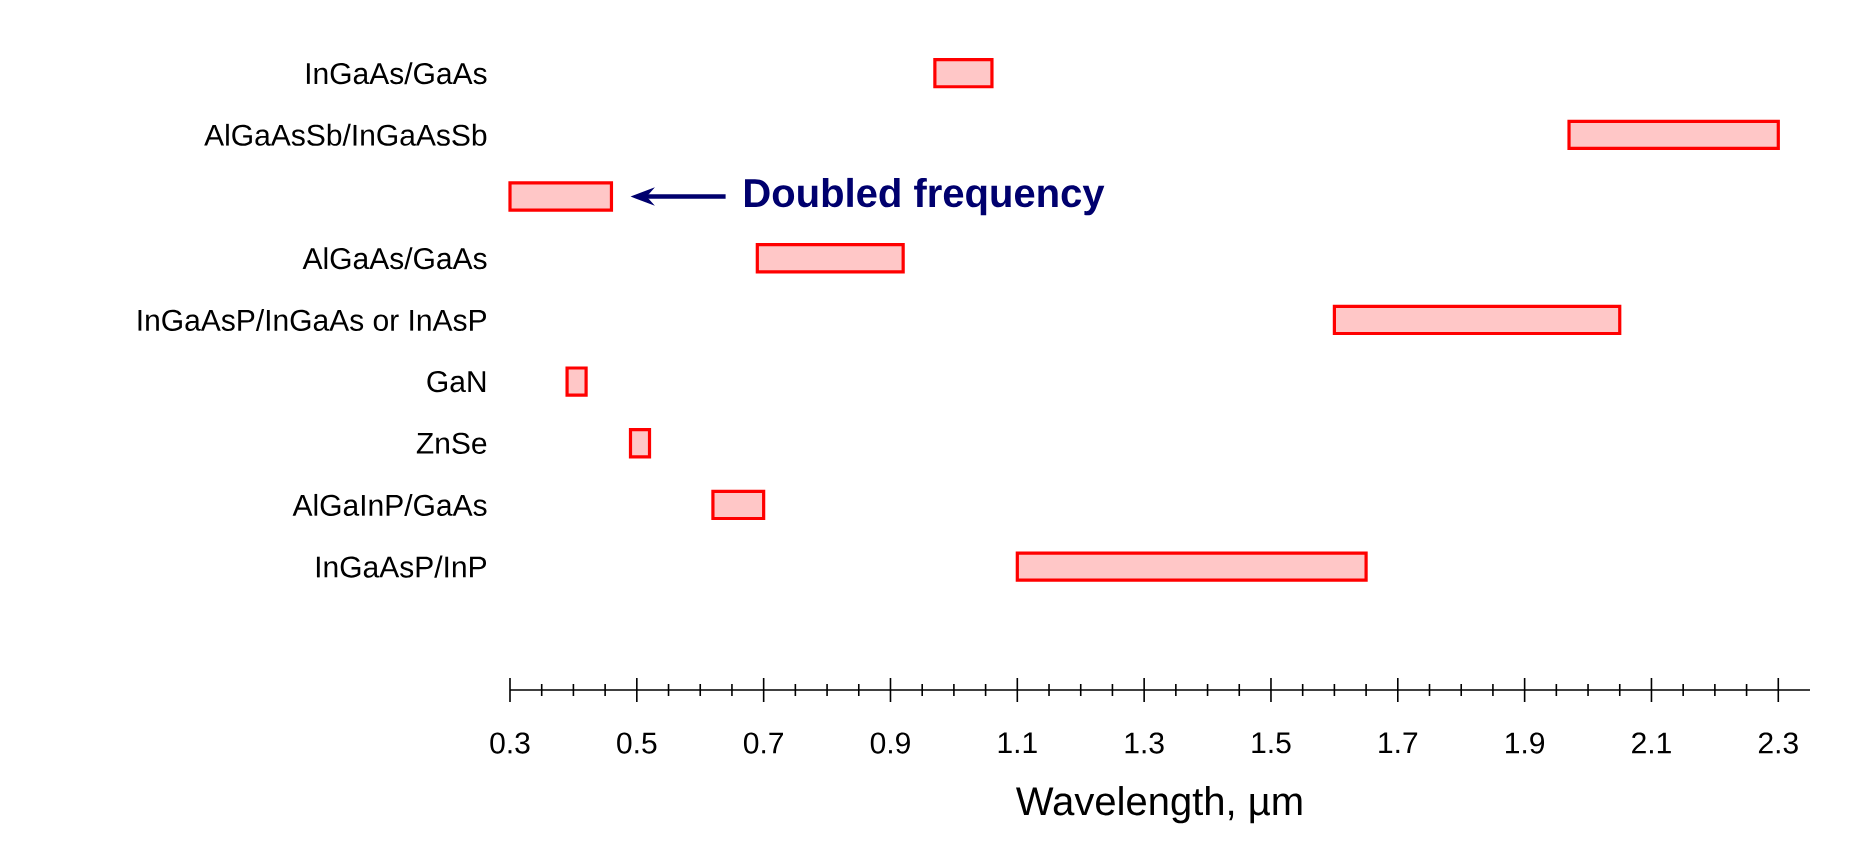 This screenshot has width=1870, height=850. I want to click on y-tick-label: InGaAsP/InGaAs or InAsP, so click(312, 319).